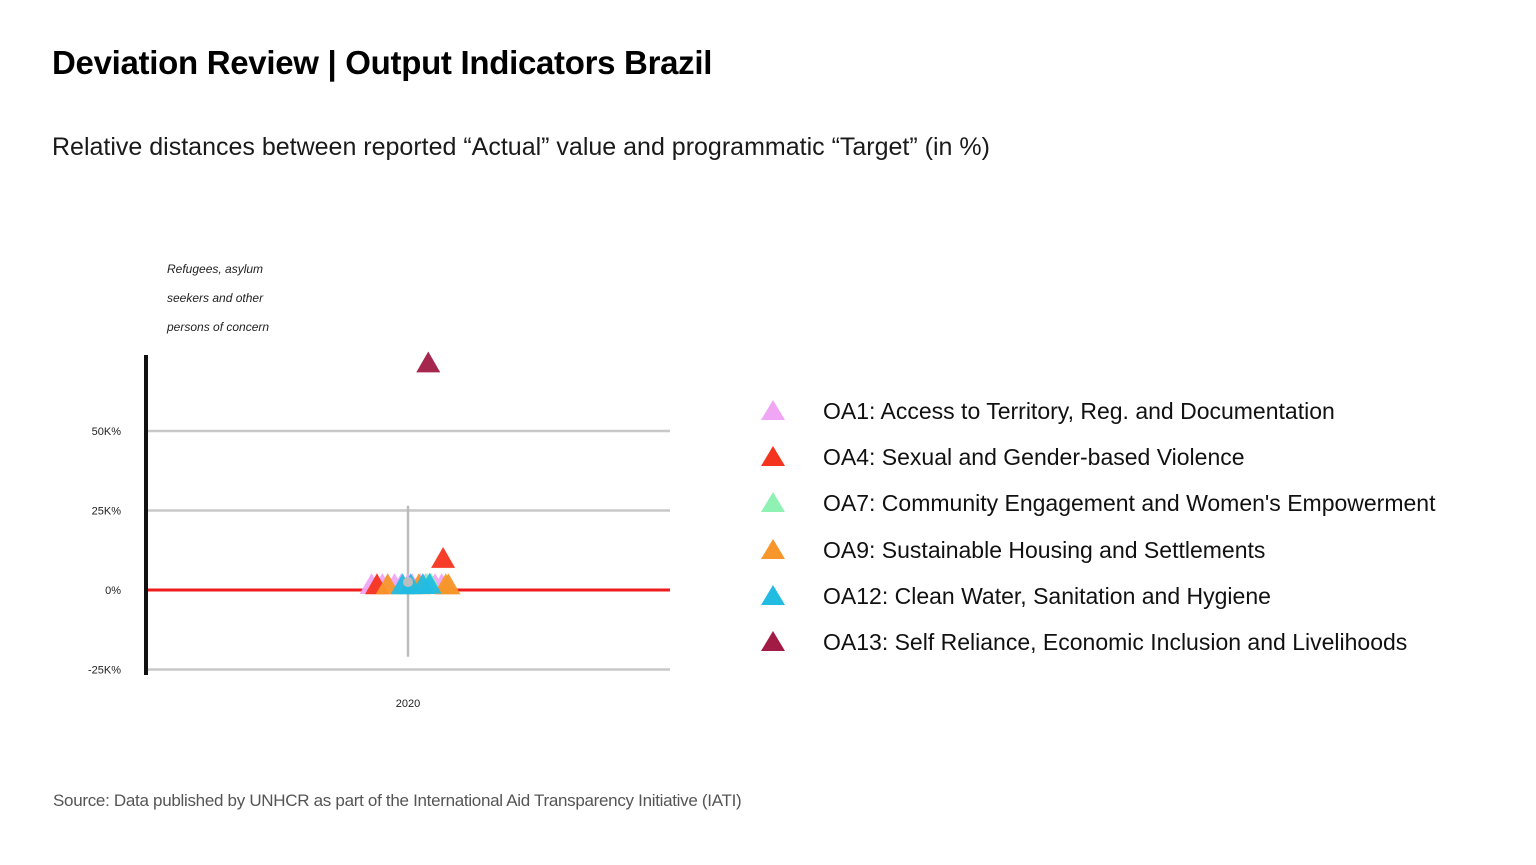 Image resolution: width=1536 pixels, height=865 pixels. What do you see at coordinates (1044, 549) in the screenshot?
I see `legend-label: OA9: Sustainable Housing and Settlements` at bounding box center [1044, 549].